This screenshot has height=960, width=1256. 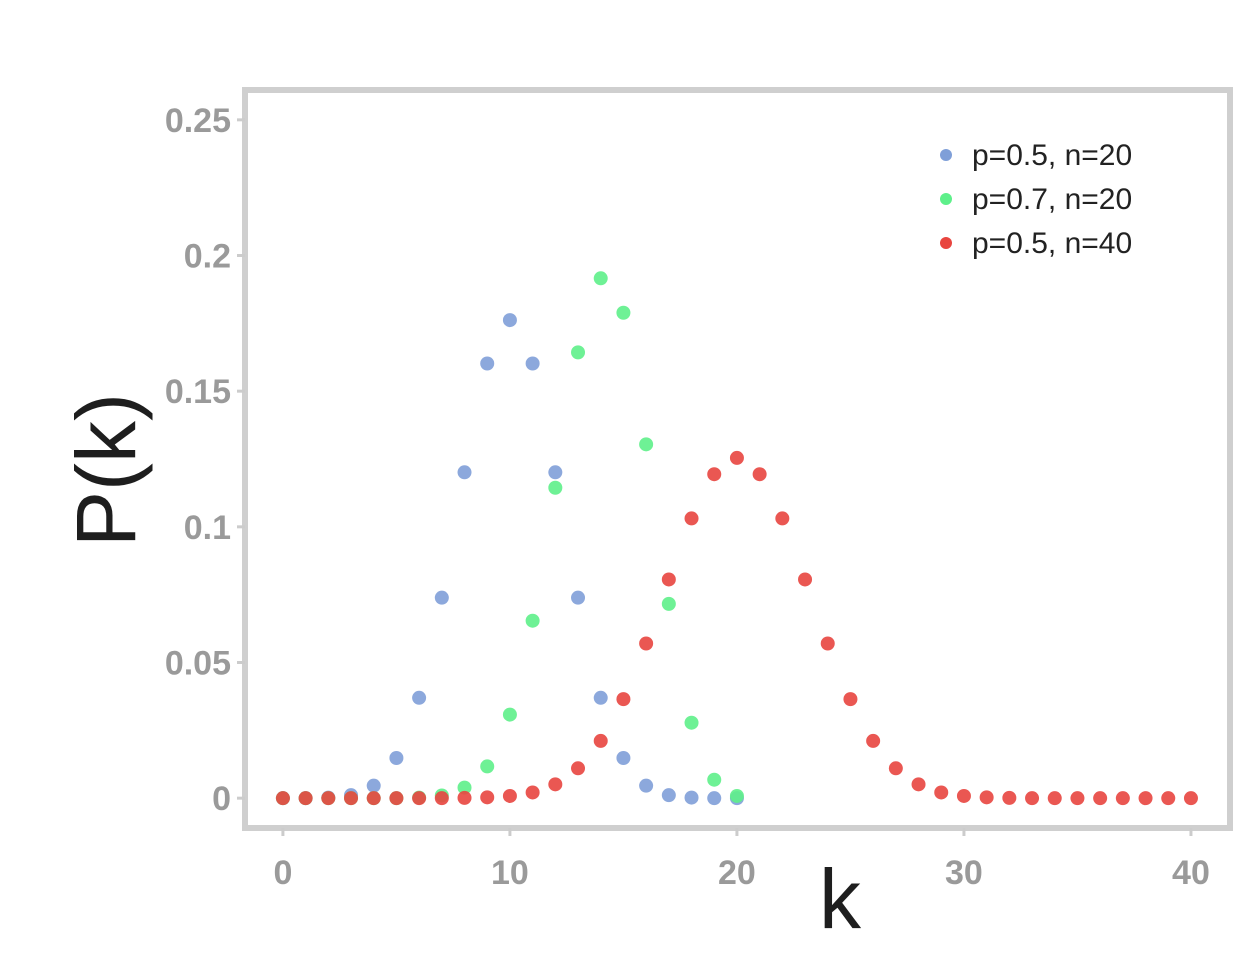 I want to click on y-tick-label: 0.25, so click(x=198, y=121).